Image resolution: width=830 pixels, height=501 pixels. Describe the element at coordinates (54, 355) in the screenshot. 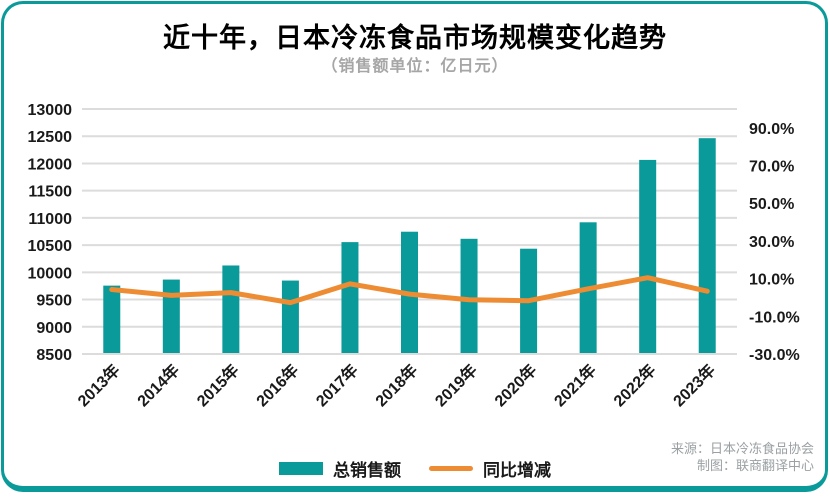

I see `y-left-tick-label: 8500` at that location.